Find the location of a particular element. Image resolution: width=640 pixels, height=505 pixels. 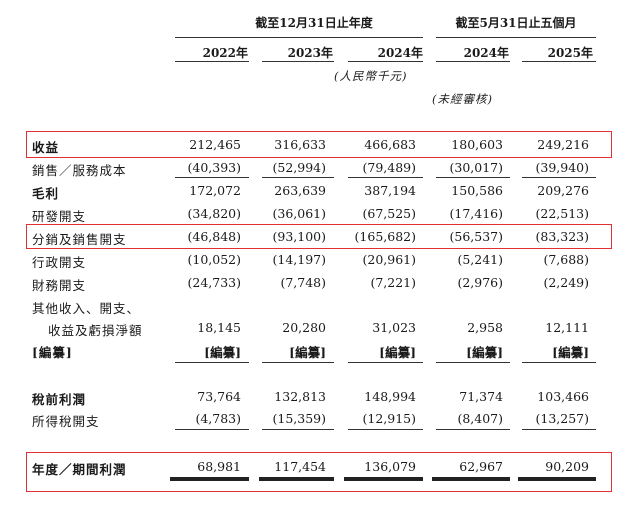

table-cell: 249,216 is located at coordinates (563, 144).